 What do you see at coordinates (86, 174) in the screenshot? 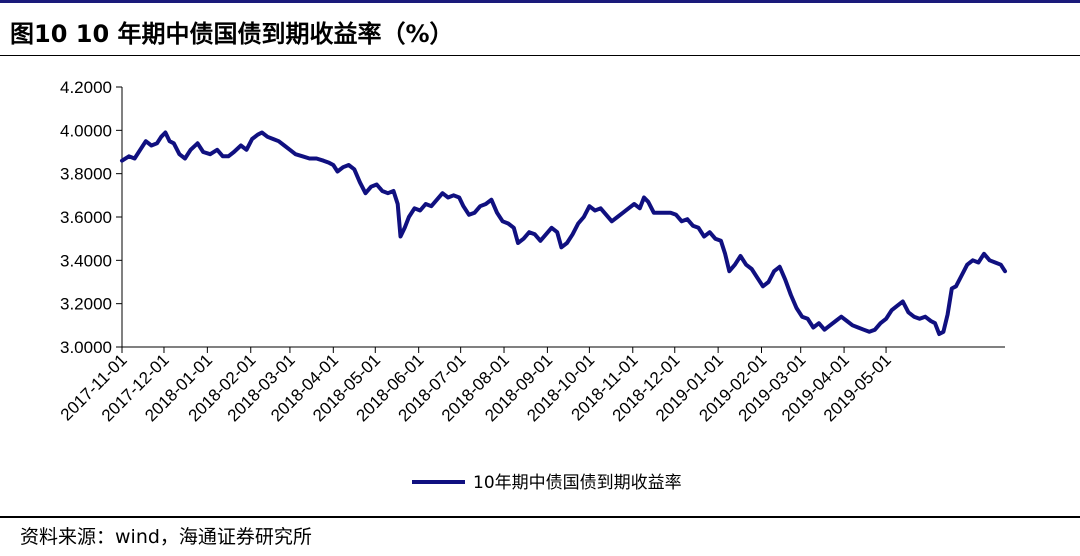
I see `y-tick-label: 3.8000` at bounding box center [86, 174].